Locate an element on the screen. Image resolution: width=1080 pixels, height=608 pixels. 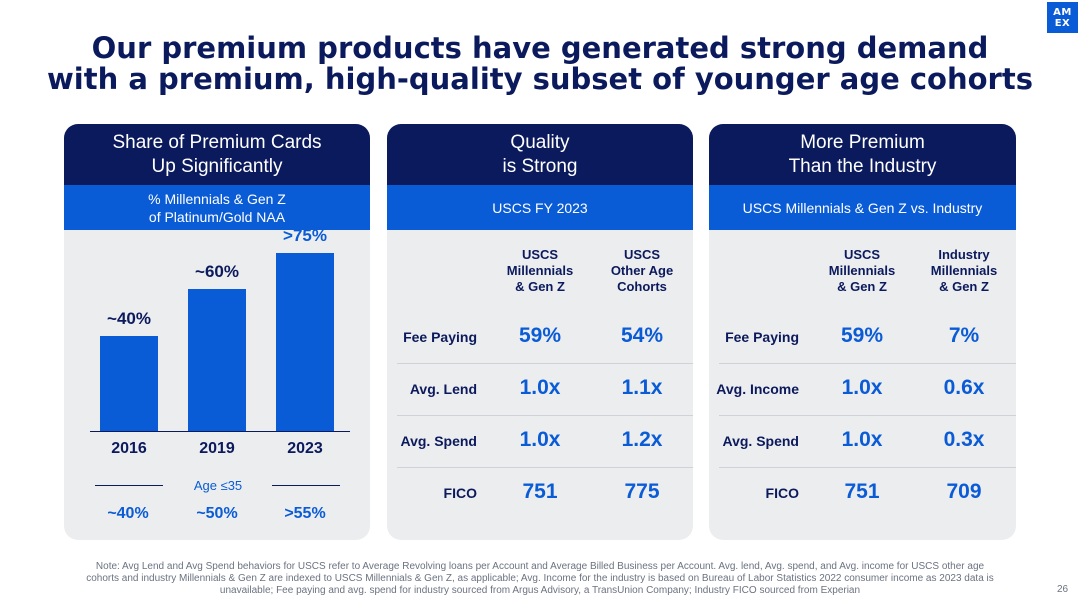
panel2-value: 54% is located at coordinates (642, 335).